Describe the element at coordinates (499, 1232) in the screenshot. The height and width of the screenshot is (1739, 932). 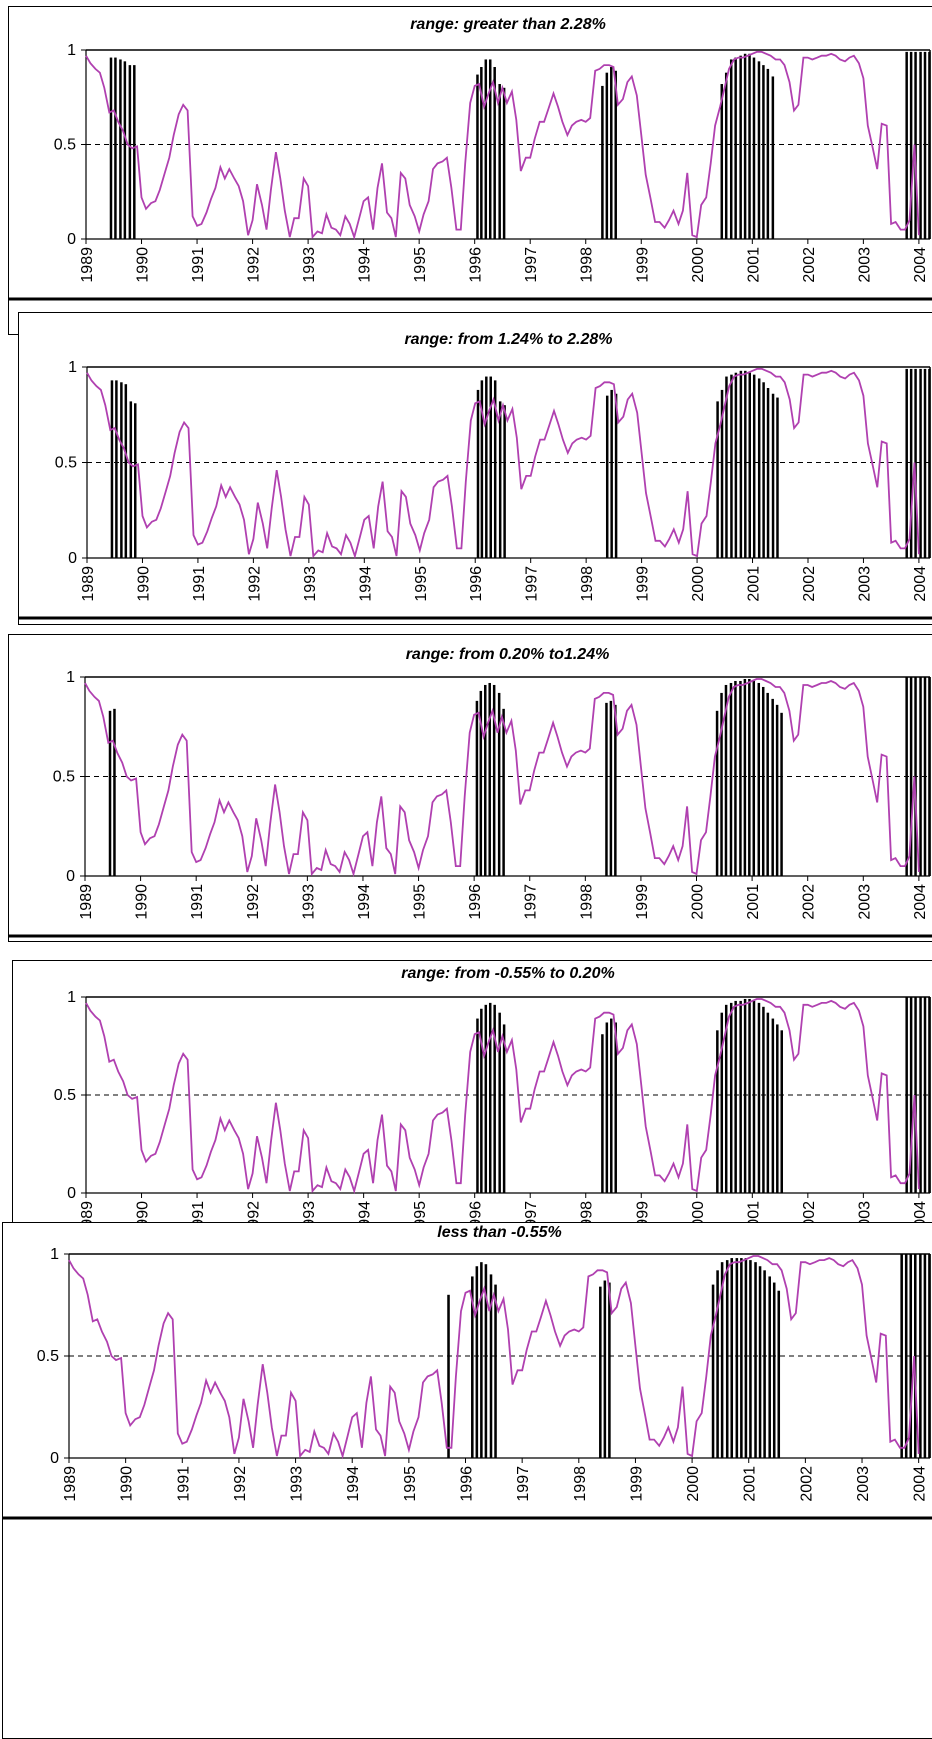
I see `chart-title: less than -0.55%` at that location.